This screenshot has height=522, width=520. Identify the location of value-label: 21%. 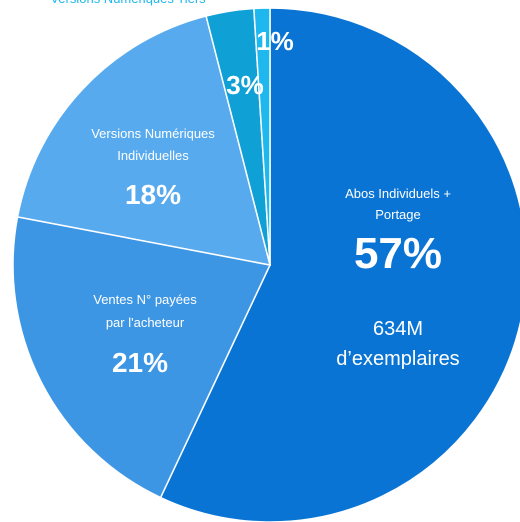
(140, 362).